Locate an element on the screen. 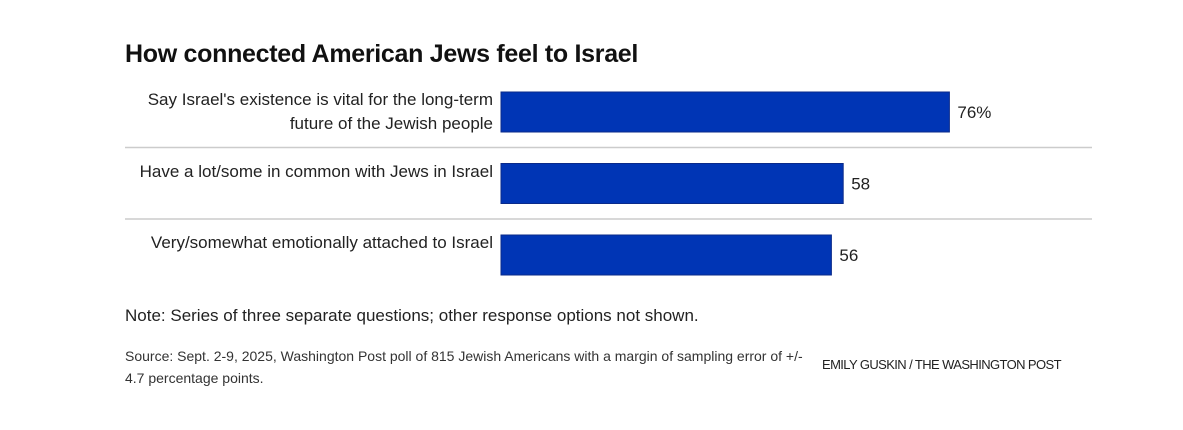 The image size is (1183, 430). data-label: 58 is located at coordinates (860, 184).